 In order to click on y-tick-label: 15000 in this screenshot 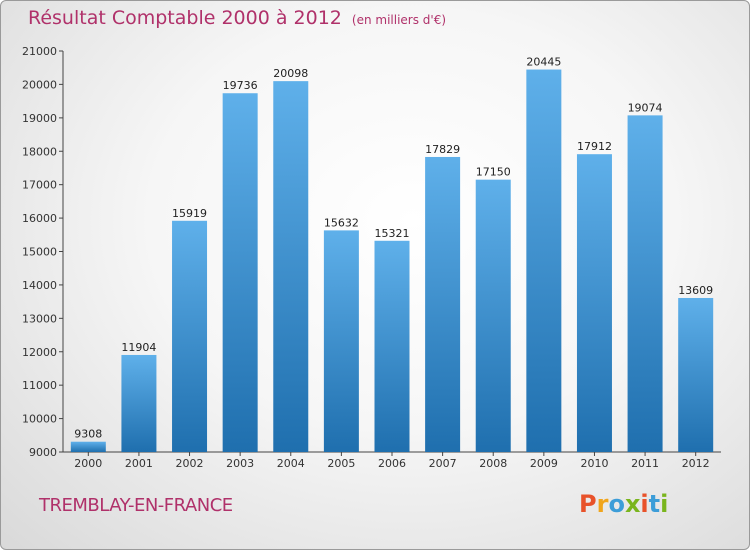, I will do `click(39, 252)`.